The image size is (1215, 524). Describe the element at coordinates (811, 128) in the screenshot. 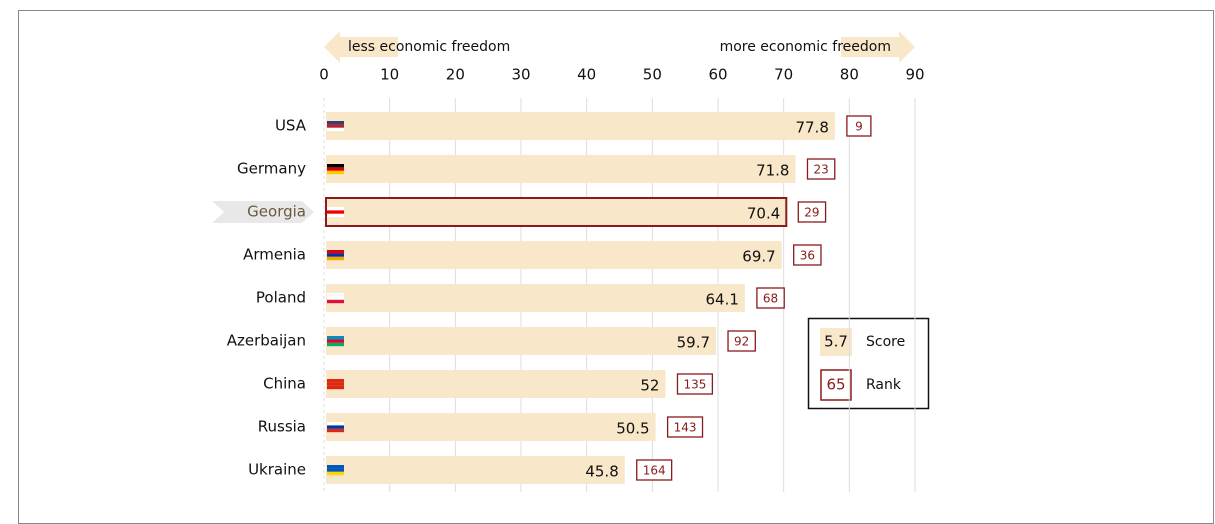

I see `value-label: 77.8` at that location.